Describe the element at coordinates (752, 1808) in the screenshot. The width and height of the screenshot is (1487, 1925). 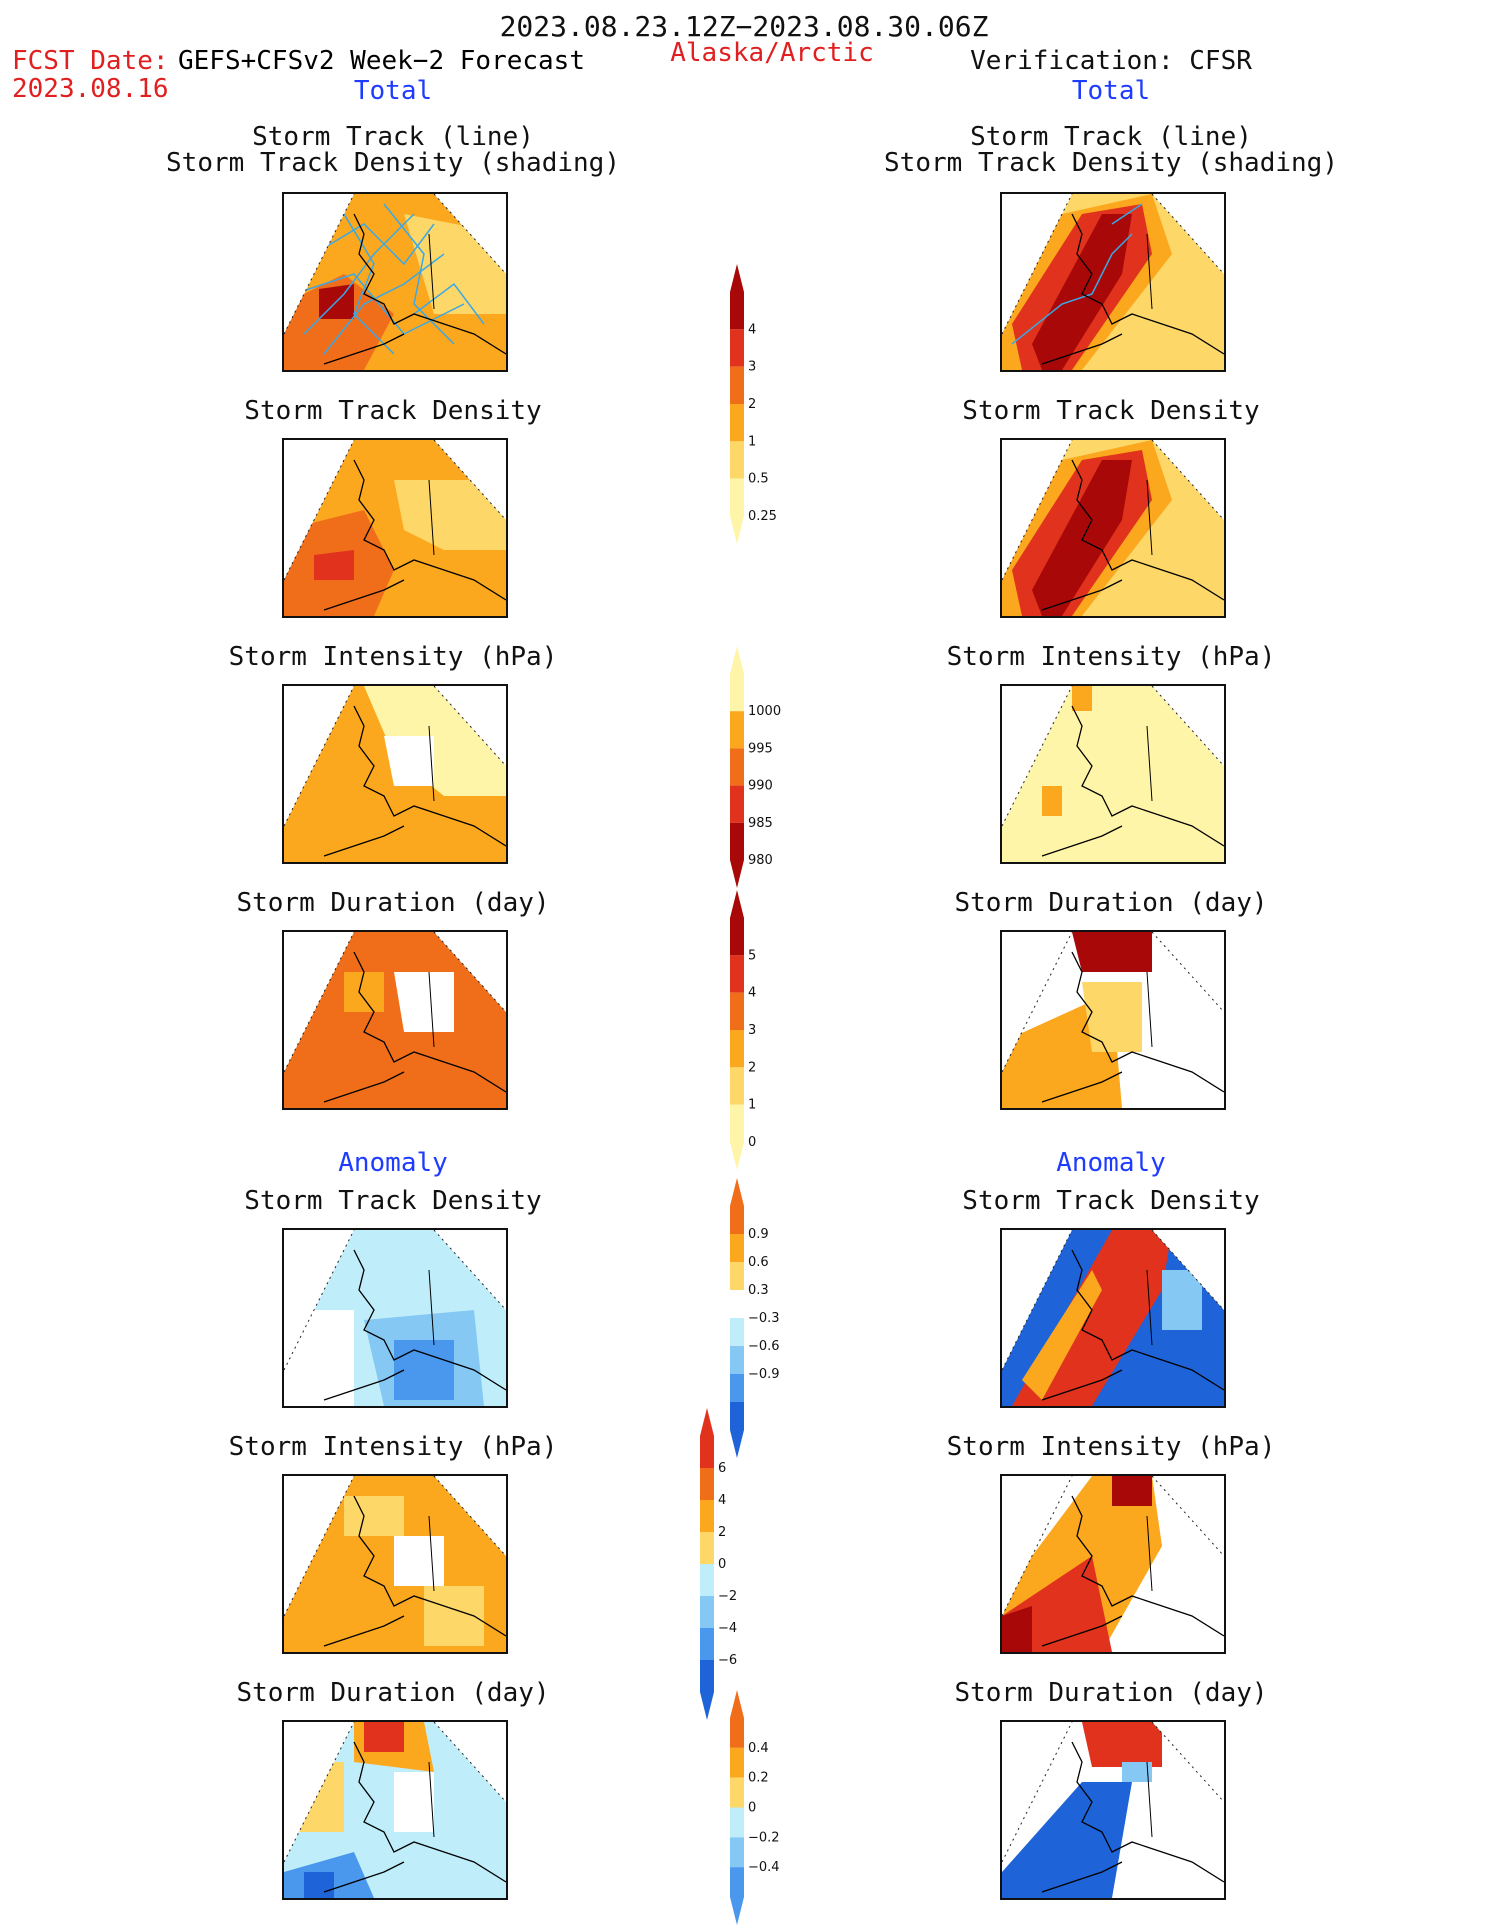
I see `colorbar-tick-label: 0` at that location.